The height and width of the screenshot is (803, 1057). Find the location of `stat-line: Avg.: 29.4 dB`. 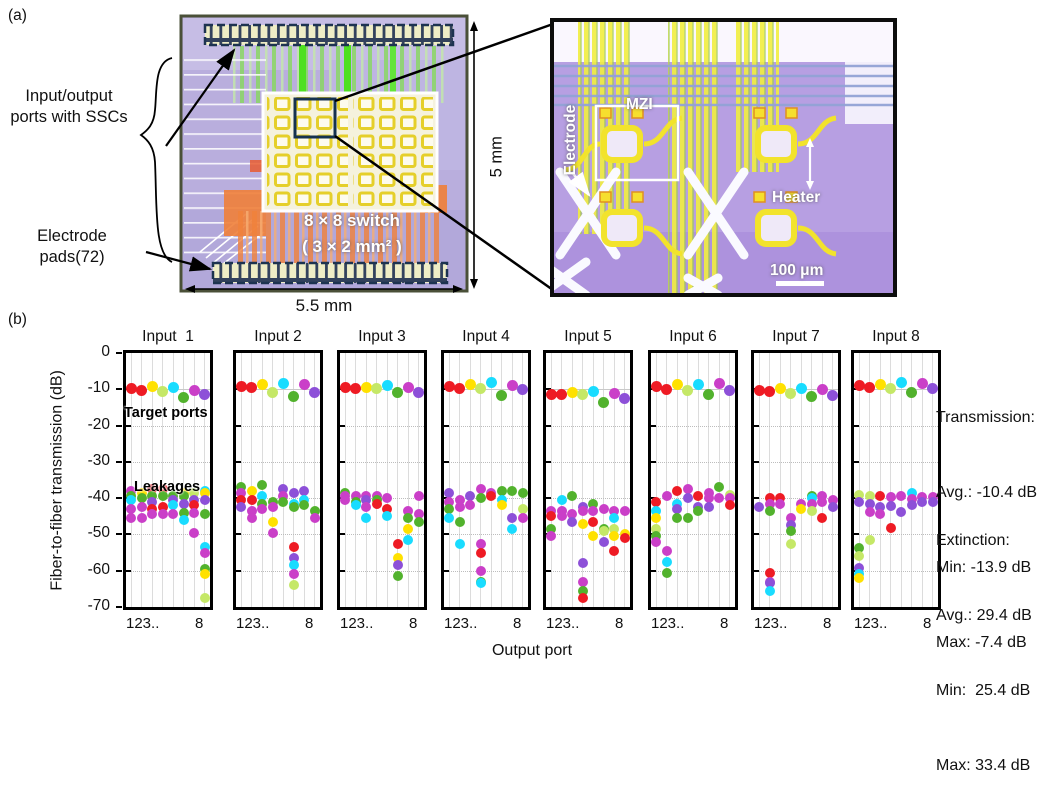

stat-line: Avg.: 29.4 dB is located at coordinates (984, 615).